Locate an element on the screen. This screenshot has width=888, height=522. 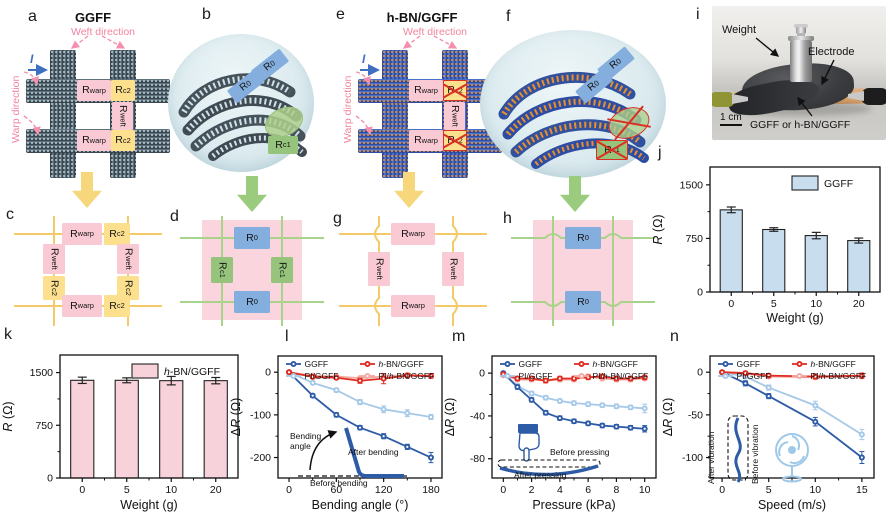
weft-yarn-strip-hbn is located at coordinates (395, 114).